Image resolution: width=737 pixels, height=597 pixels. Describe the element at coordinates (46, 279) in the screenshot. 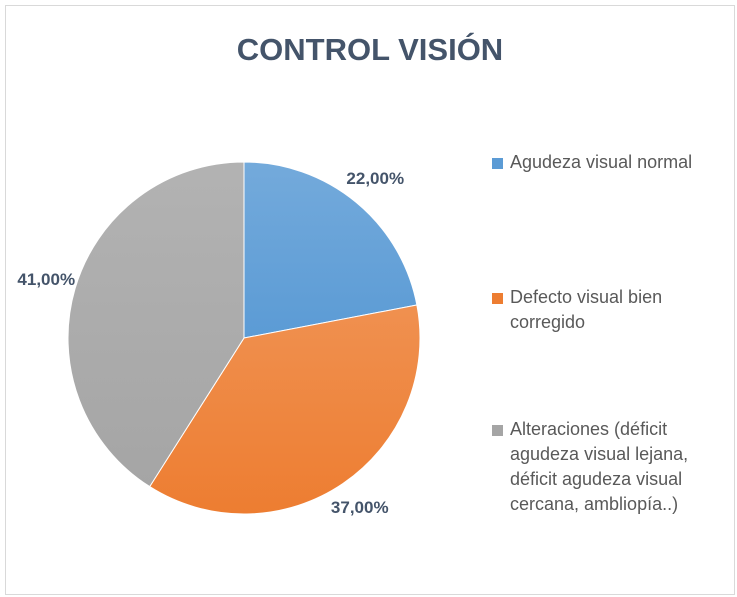

I see `data-label: 41,00%` at that location.